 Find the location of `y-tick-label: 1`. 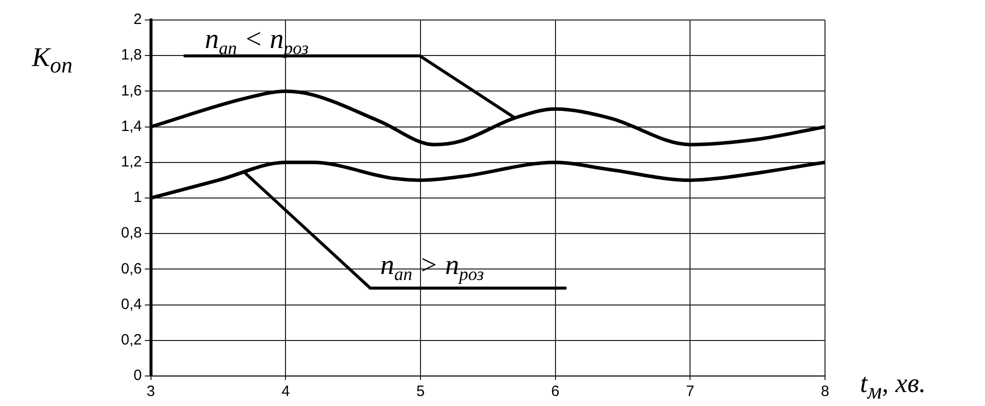

y-tick-label: 1 is located at coordinates (138, 197).